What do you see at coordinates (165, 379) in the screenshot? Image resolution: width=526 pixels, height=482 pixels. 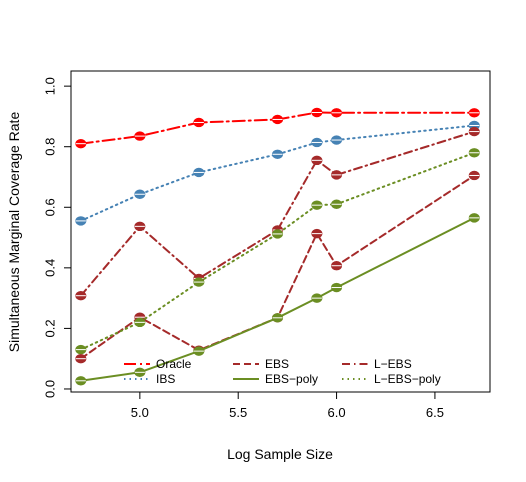 I see `legend-label: IBS` at bounding box center [165, 379].